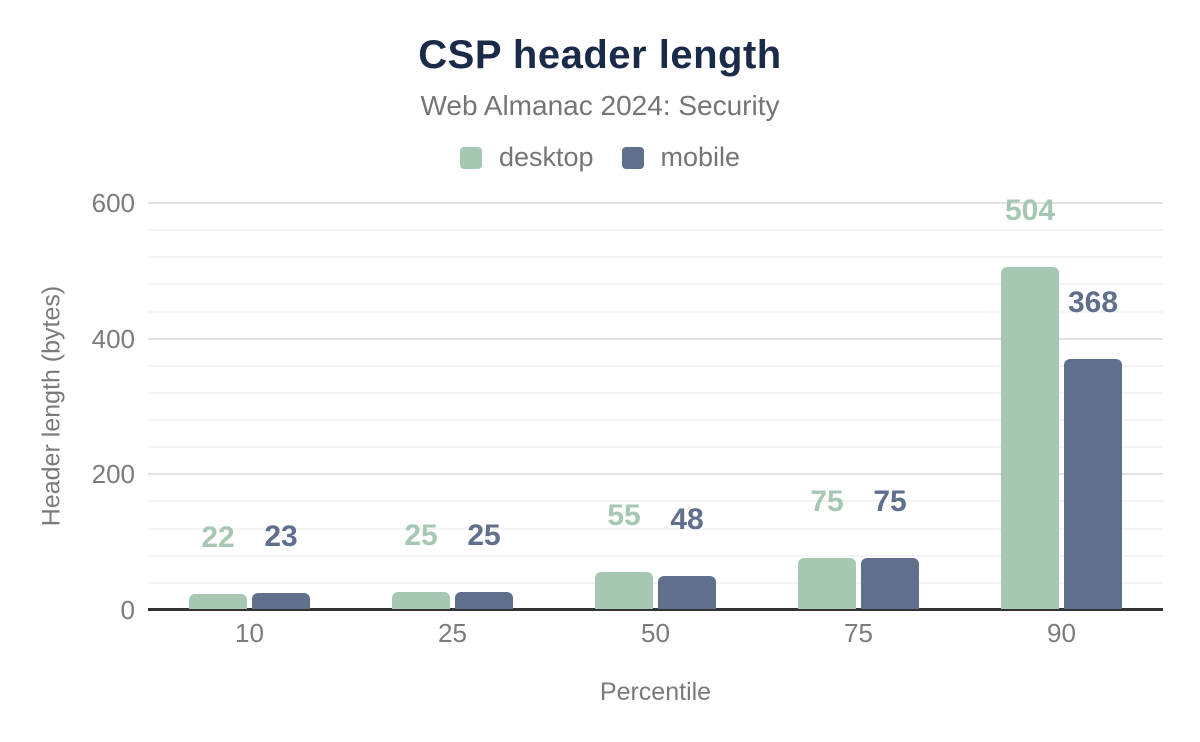 This screenshot has height=742, width=1200. I want to click on y-tick-label-600: 600, so click(113, 203).